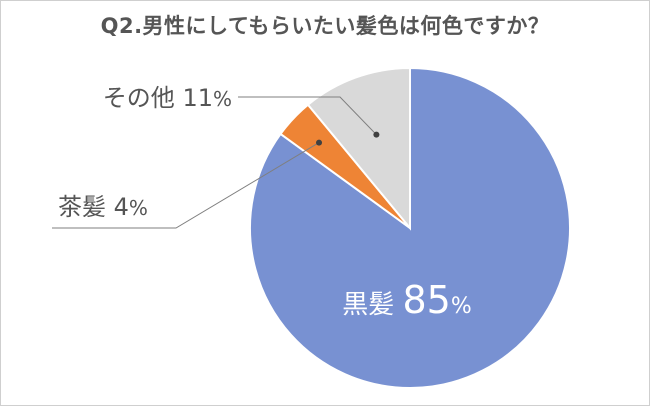  Describe the element at coordinates (103, 207) in the screenshot. I see `data-label-brown-hair: 茶髪 4%` at that location.